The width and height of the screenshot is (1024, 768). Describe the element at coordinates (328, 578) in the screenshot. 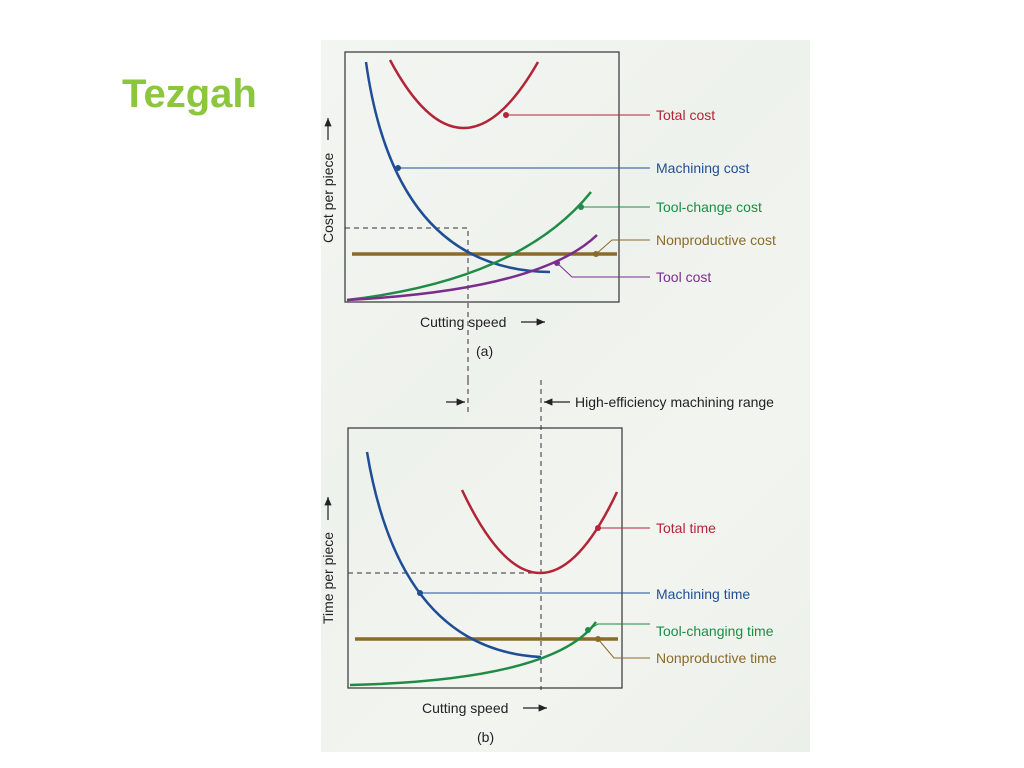

I see `panel-b-ylabel: Time per piece` at that location.